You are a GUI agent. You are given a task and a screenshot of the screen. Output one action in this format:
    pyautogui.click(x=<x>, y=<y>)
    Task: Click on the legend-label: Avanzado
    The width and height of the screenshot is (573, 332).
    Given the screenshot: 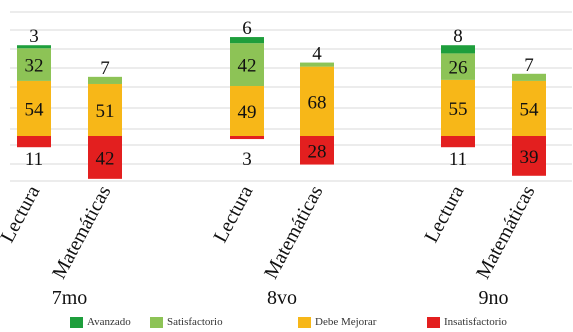 What is the action you would take?
    pyautogui.click(x=109, y=322)
    